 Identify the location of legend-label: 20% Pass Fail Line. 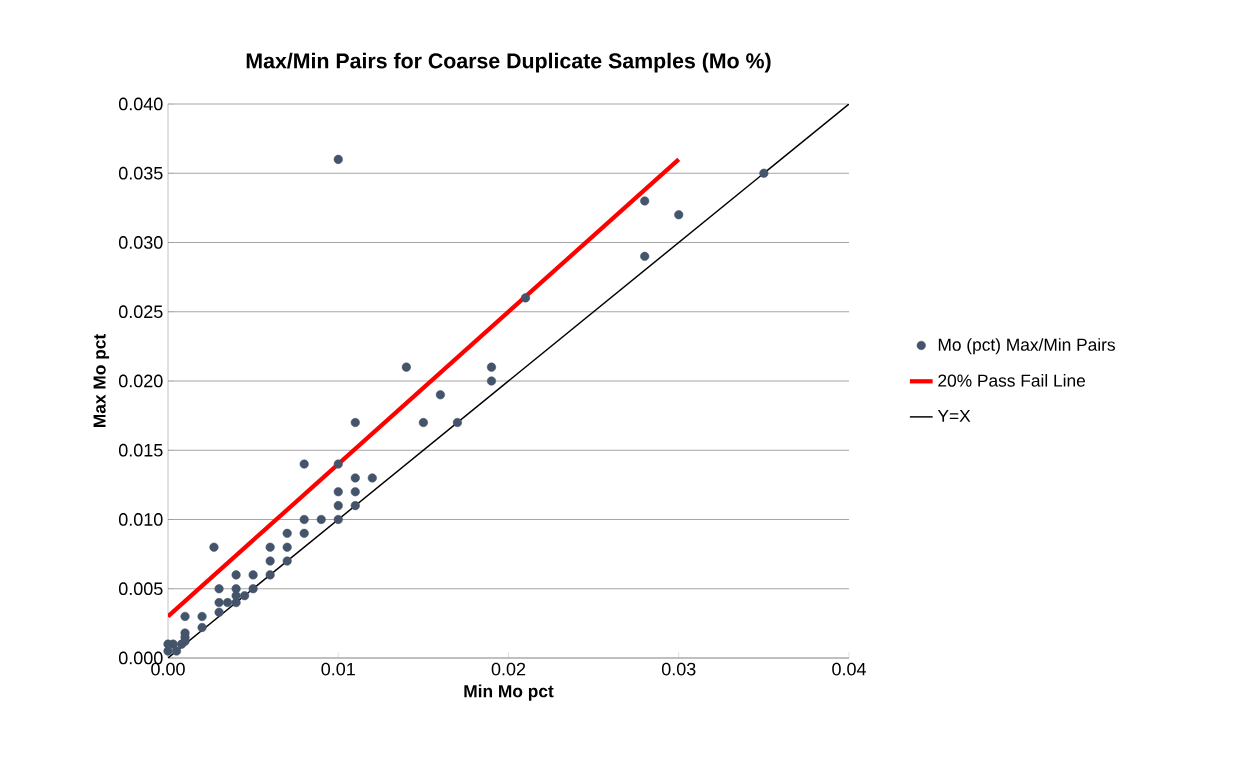
(1012, 380).